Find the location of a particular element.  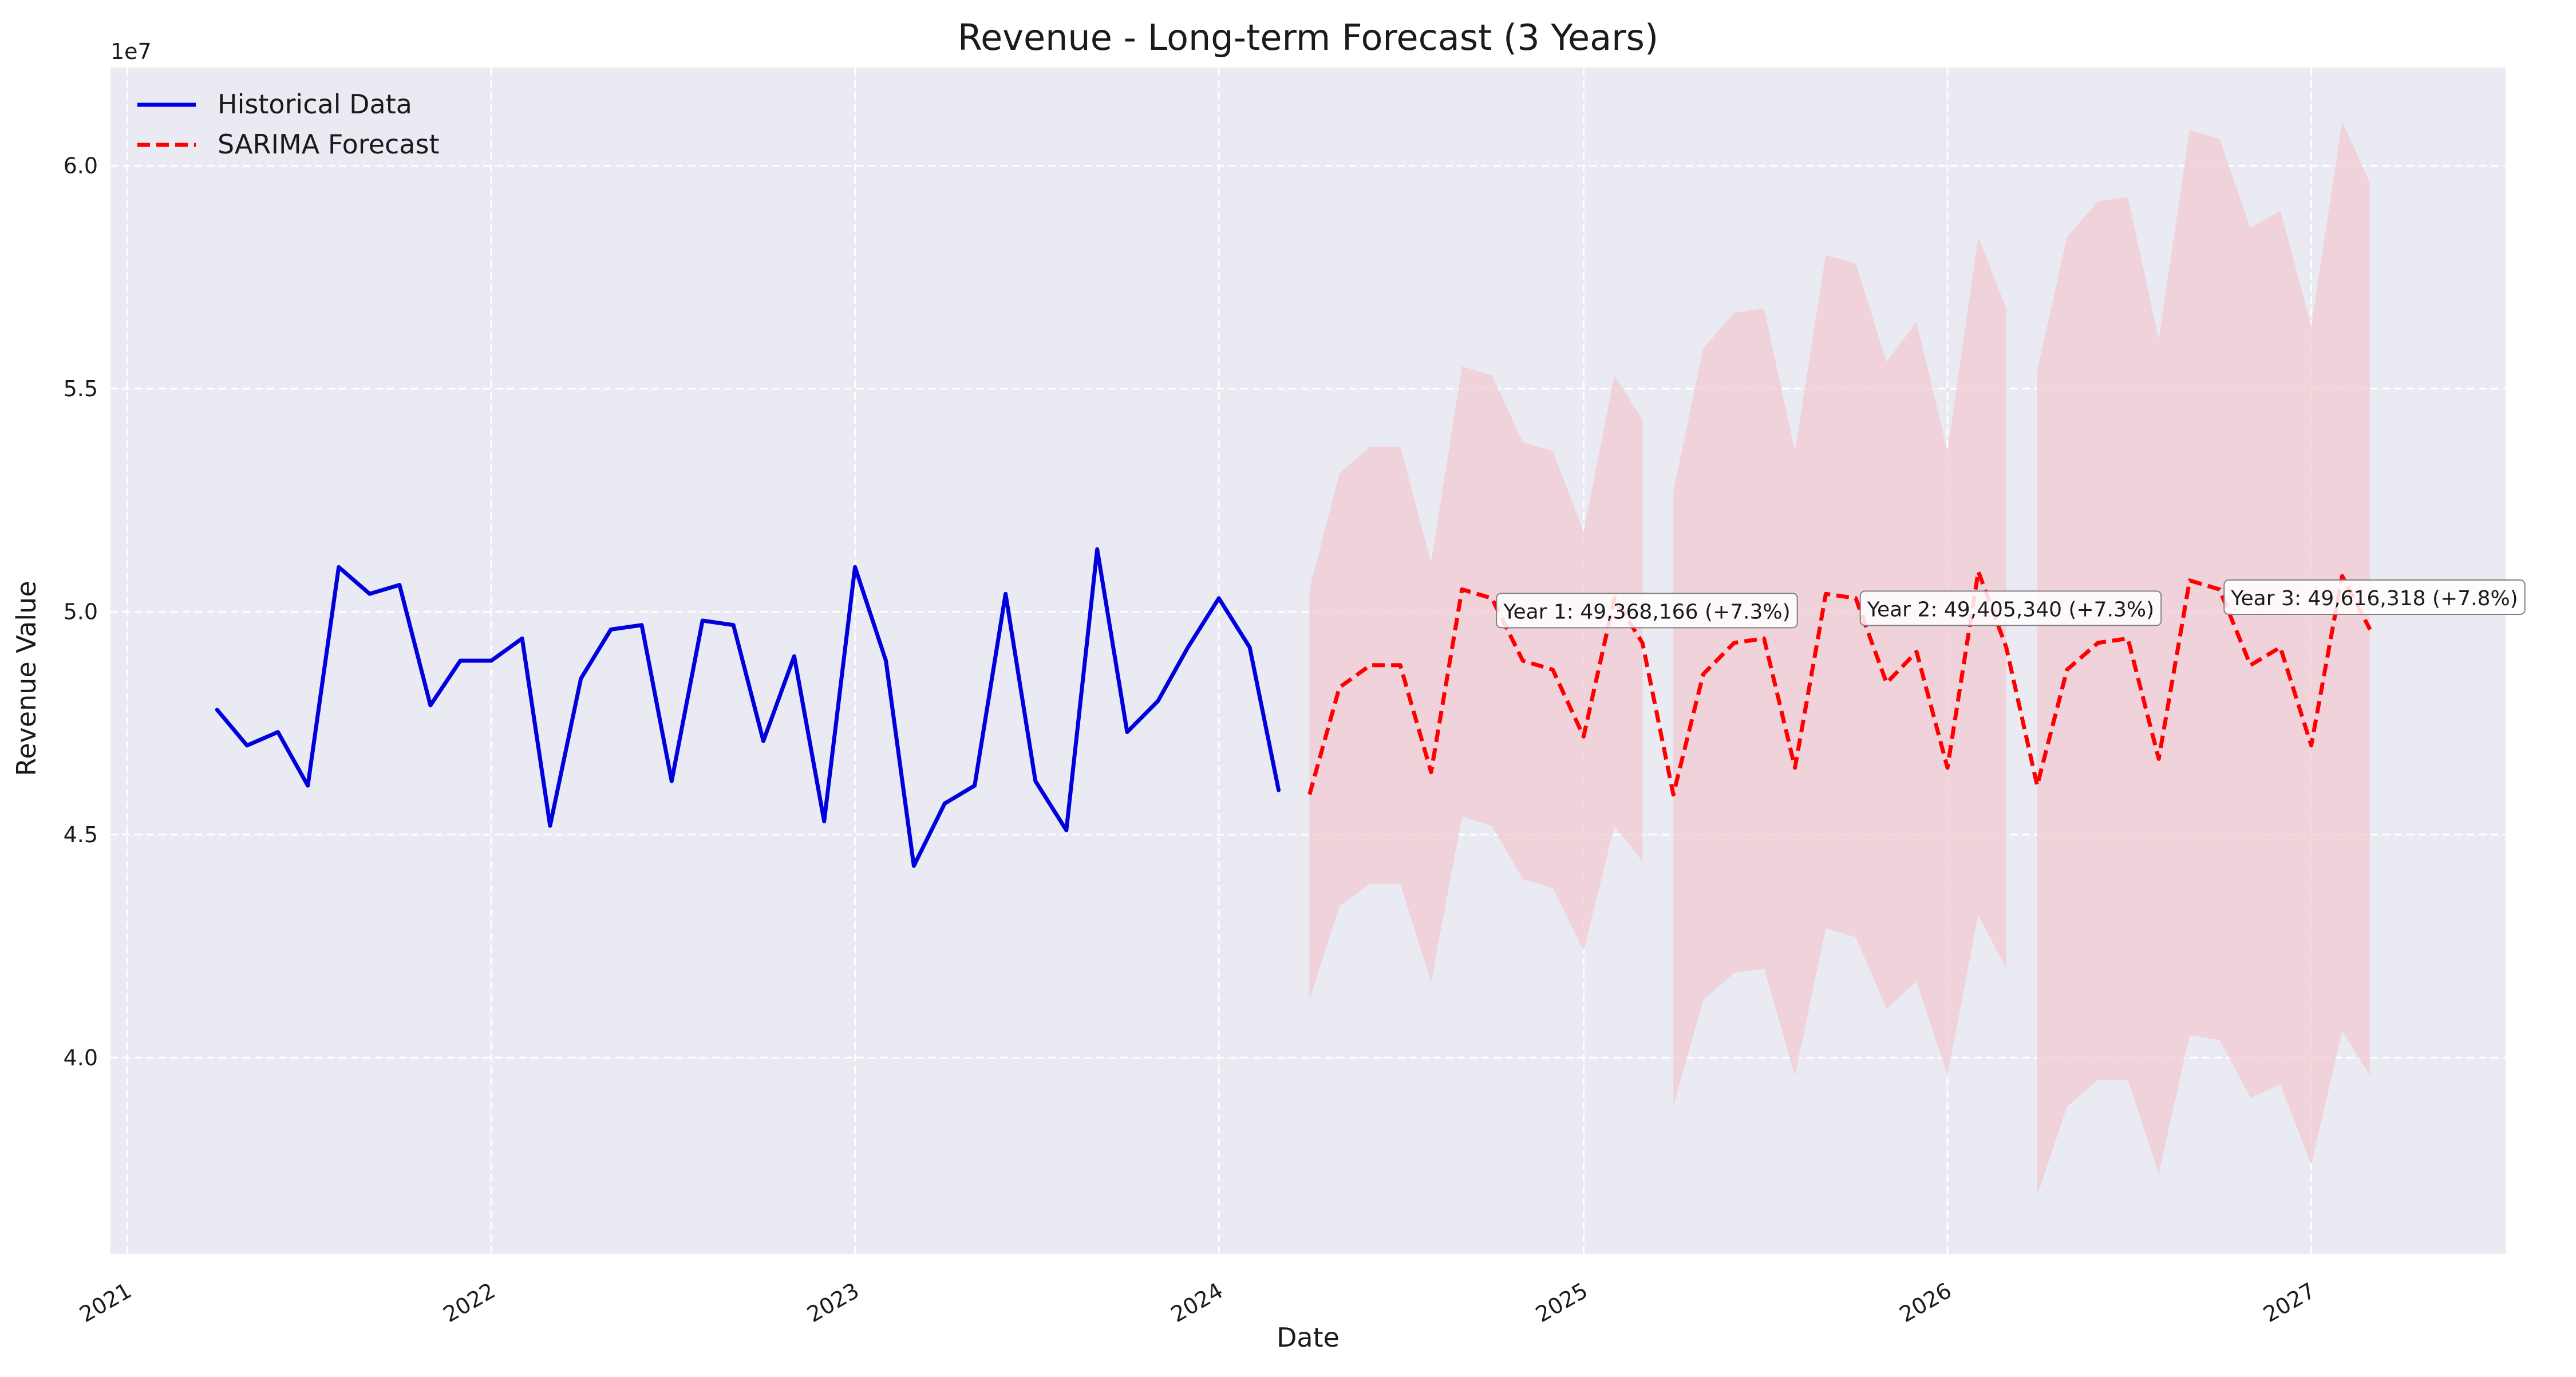

y-tick-label: 4.0 is located at coordinates (81, 1057).